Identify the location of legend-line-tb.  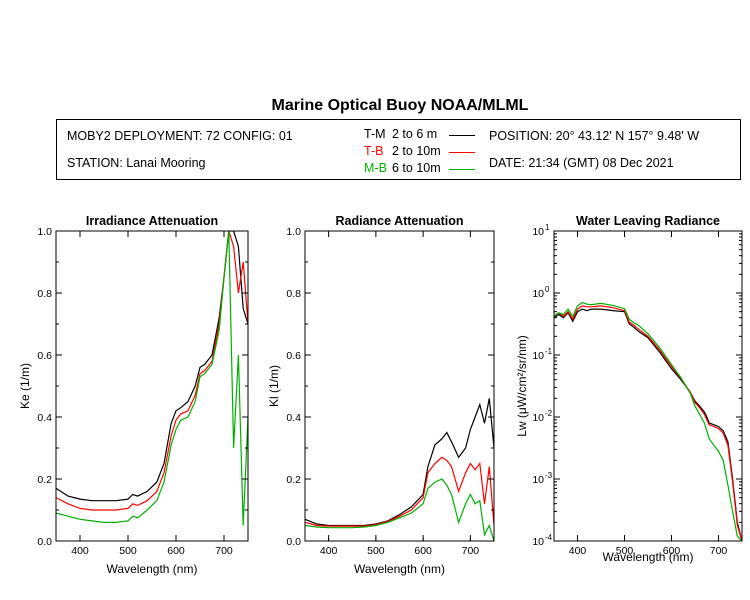
(462, 152).